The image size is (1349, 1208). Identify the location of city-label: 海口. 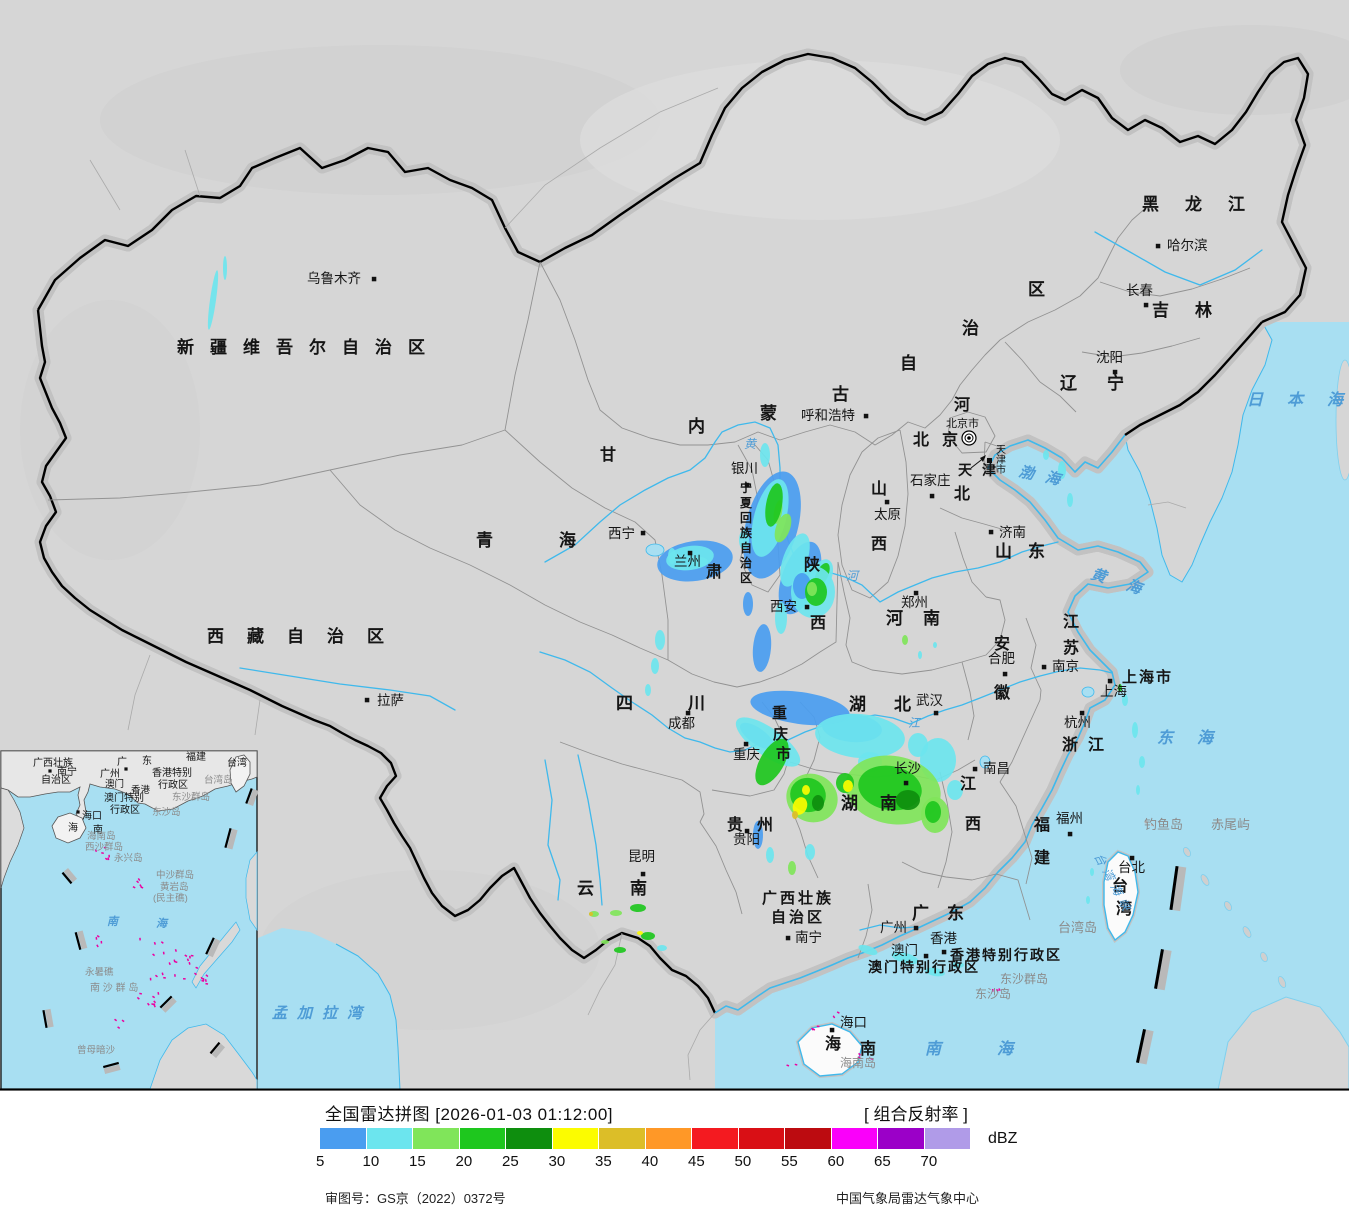
(853, 1022).